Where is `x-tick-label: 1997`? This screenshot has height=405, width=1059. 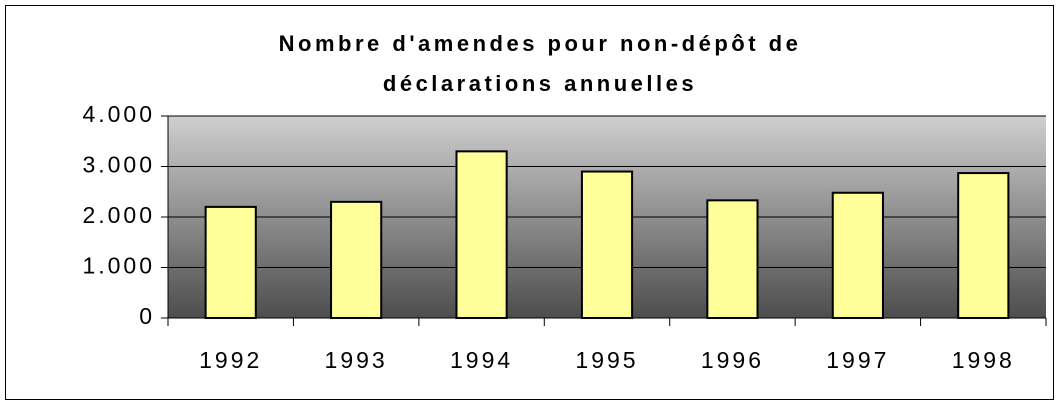
x-tick-label: 1997 is located at coordinates (857, 360).